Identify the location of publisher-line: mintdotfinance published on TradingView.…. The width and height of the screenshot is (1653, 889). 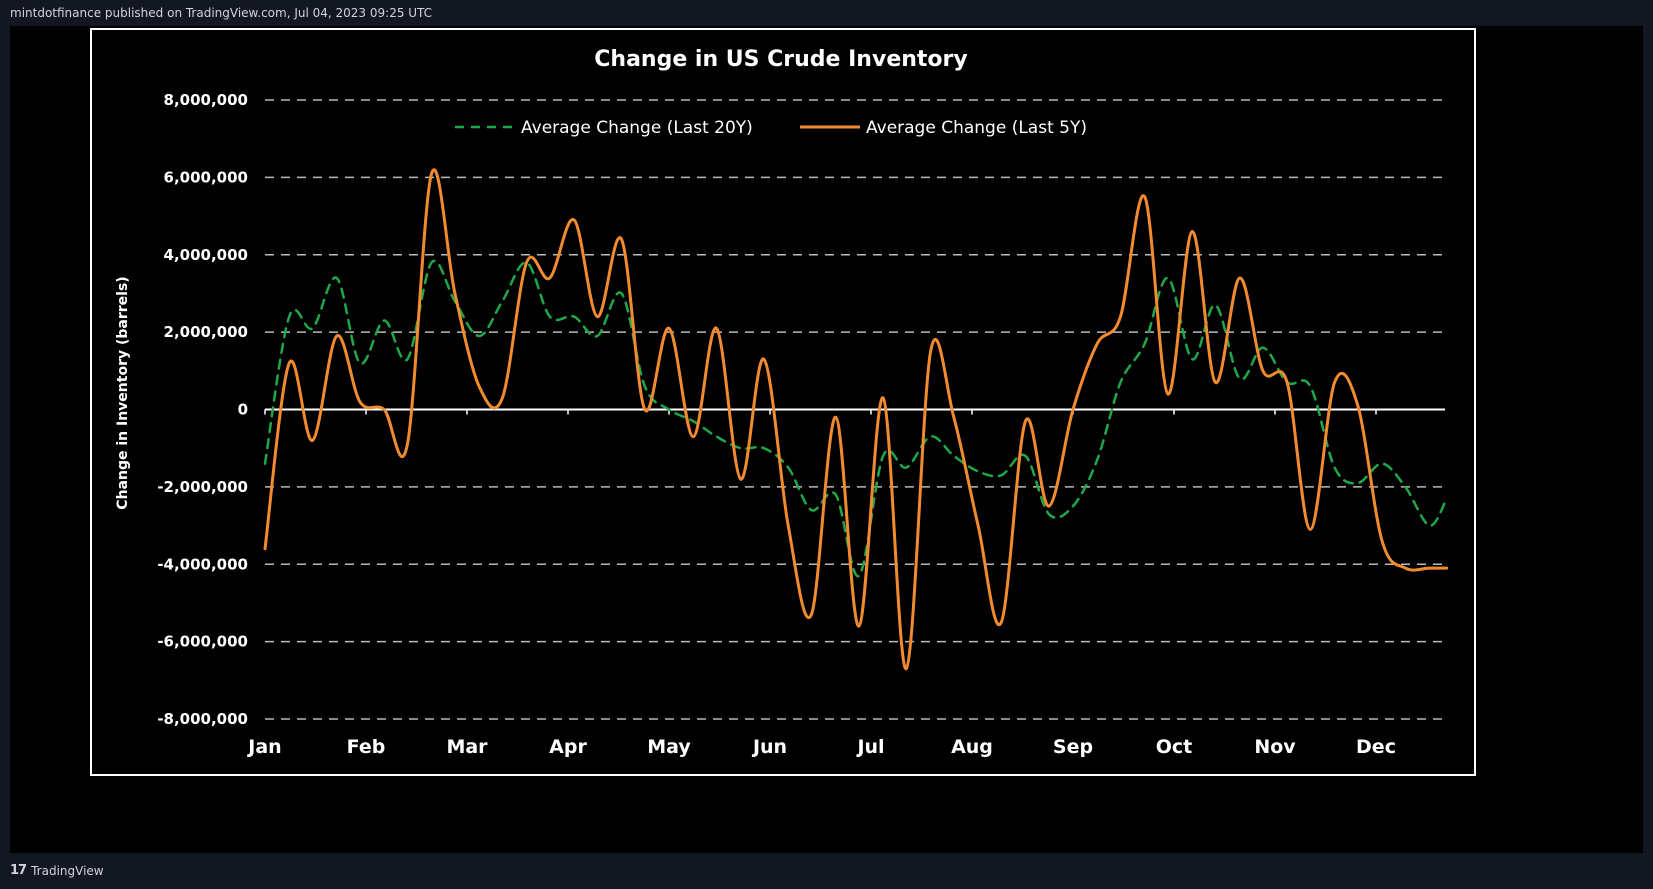
(221, 13).